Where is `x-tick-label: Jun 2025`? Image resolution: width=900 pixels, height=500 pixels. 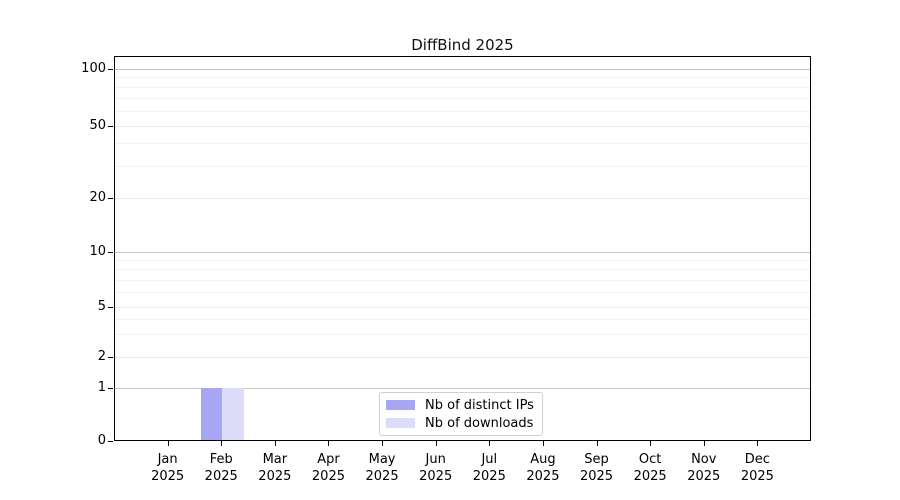 x-tick-label: Jun 2025 is located at coordinates (436, 468).